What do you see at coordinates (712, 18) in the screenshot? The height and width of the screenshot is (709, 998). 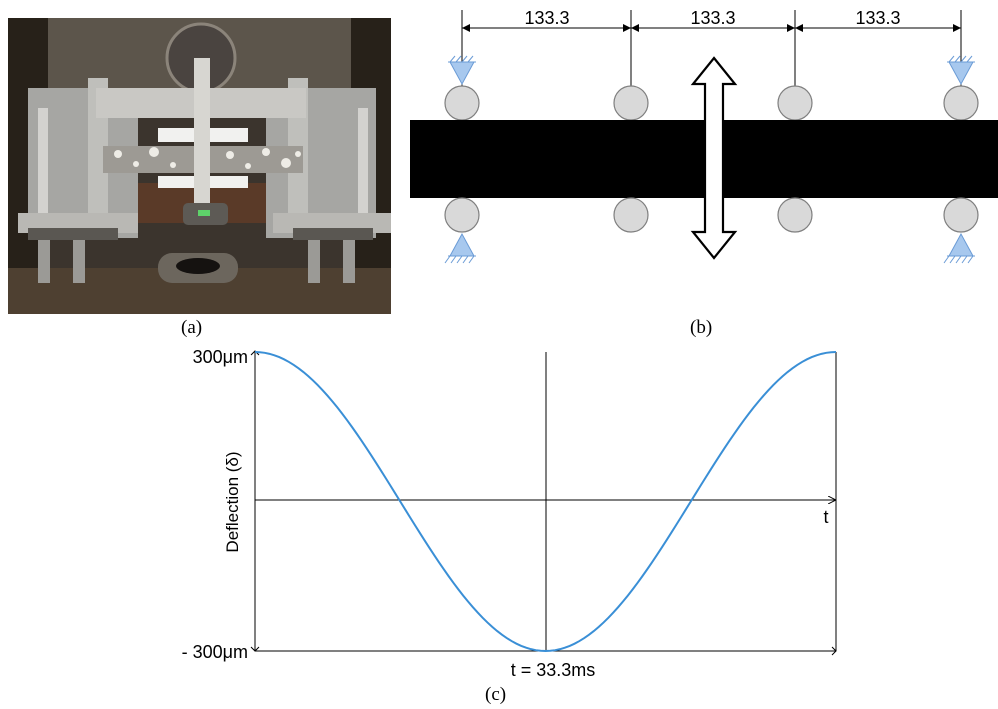 I see `span-label-2: 133.3` at bounding box center [712, 18].